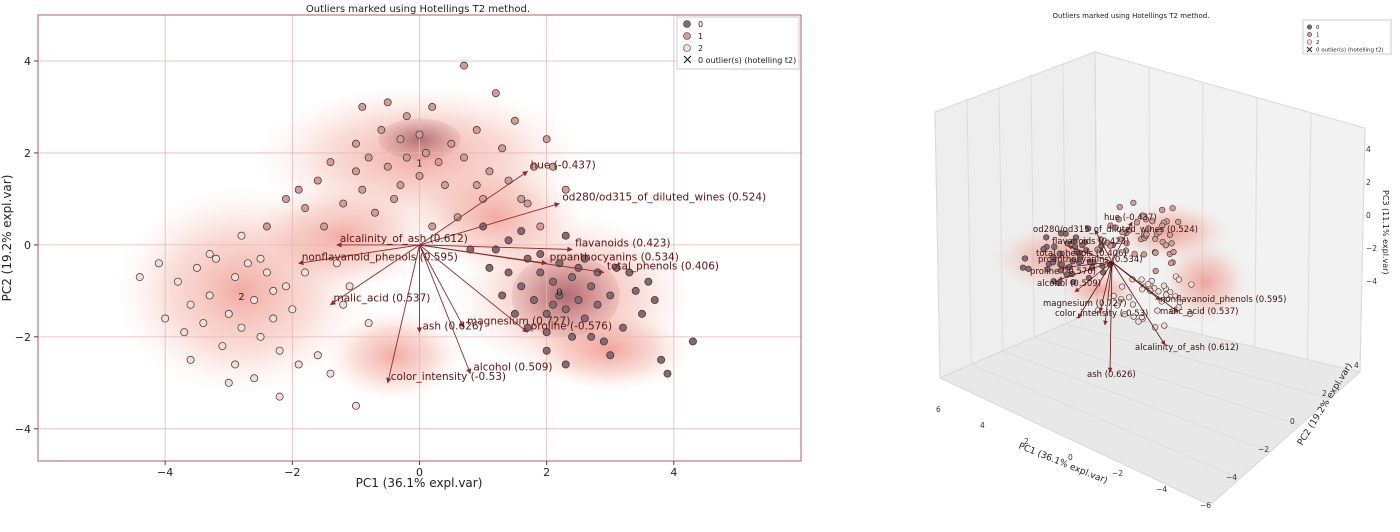 Image resolution: width=1400 pixels, height=532 pixels. I want to click on cluster-label: 2, so click(241, 297).